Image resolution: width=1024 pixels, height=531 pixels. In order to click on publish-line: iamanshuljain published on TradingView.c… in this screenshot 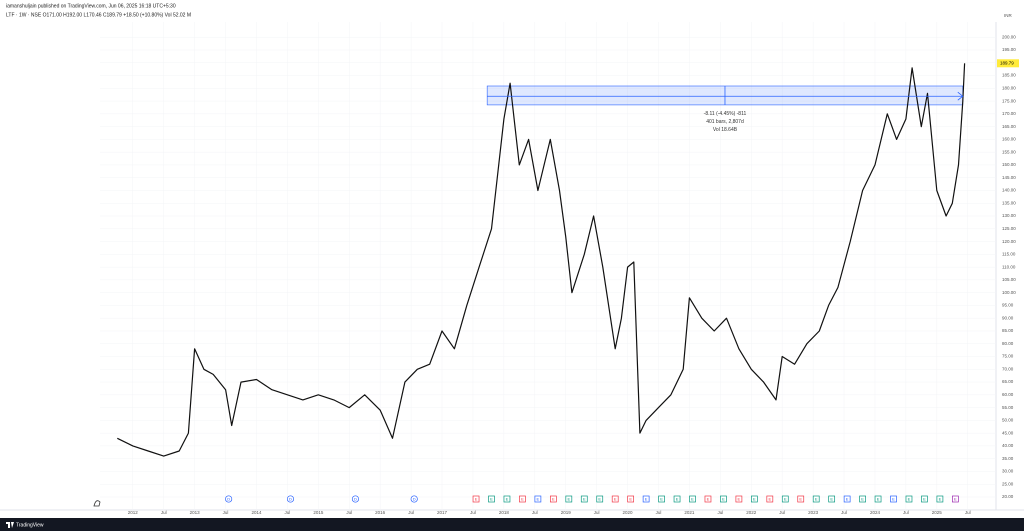, I will do `click(91, 6)`.